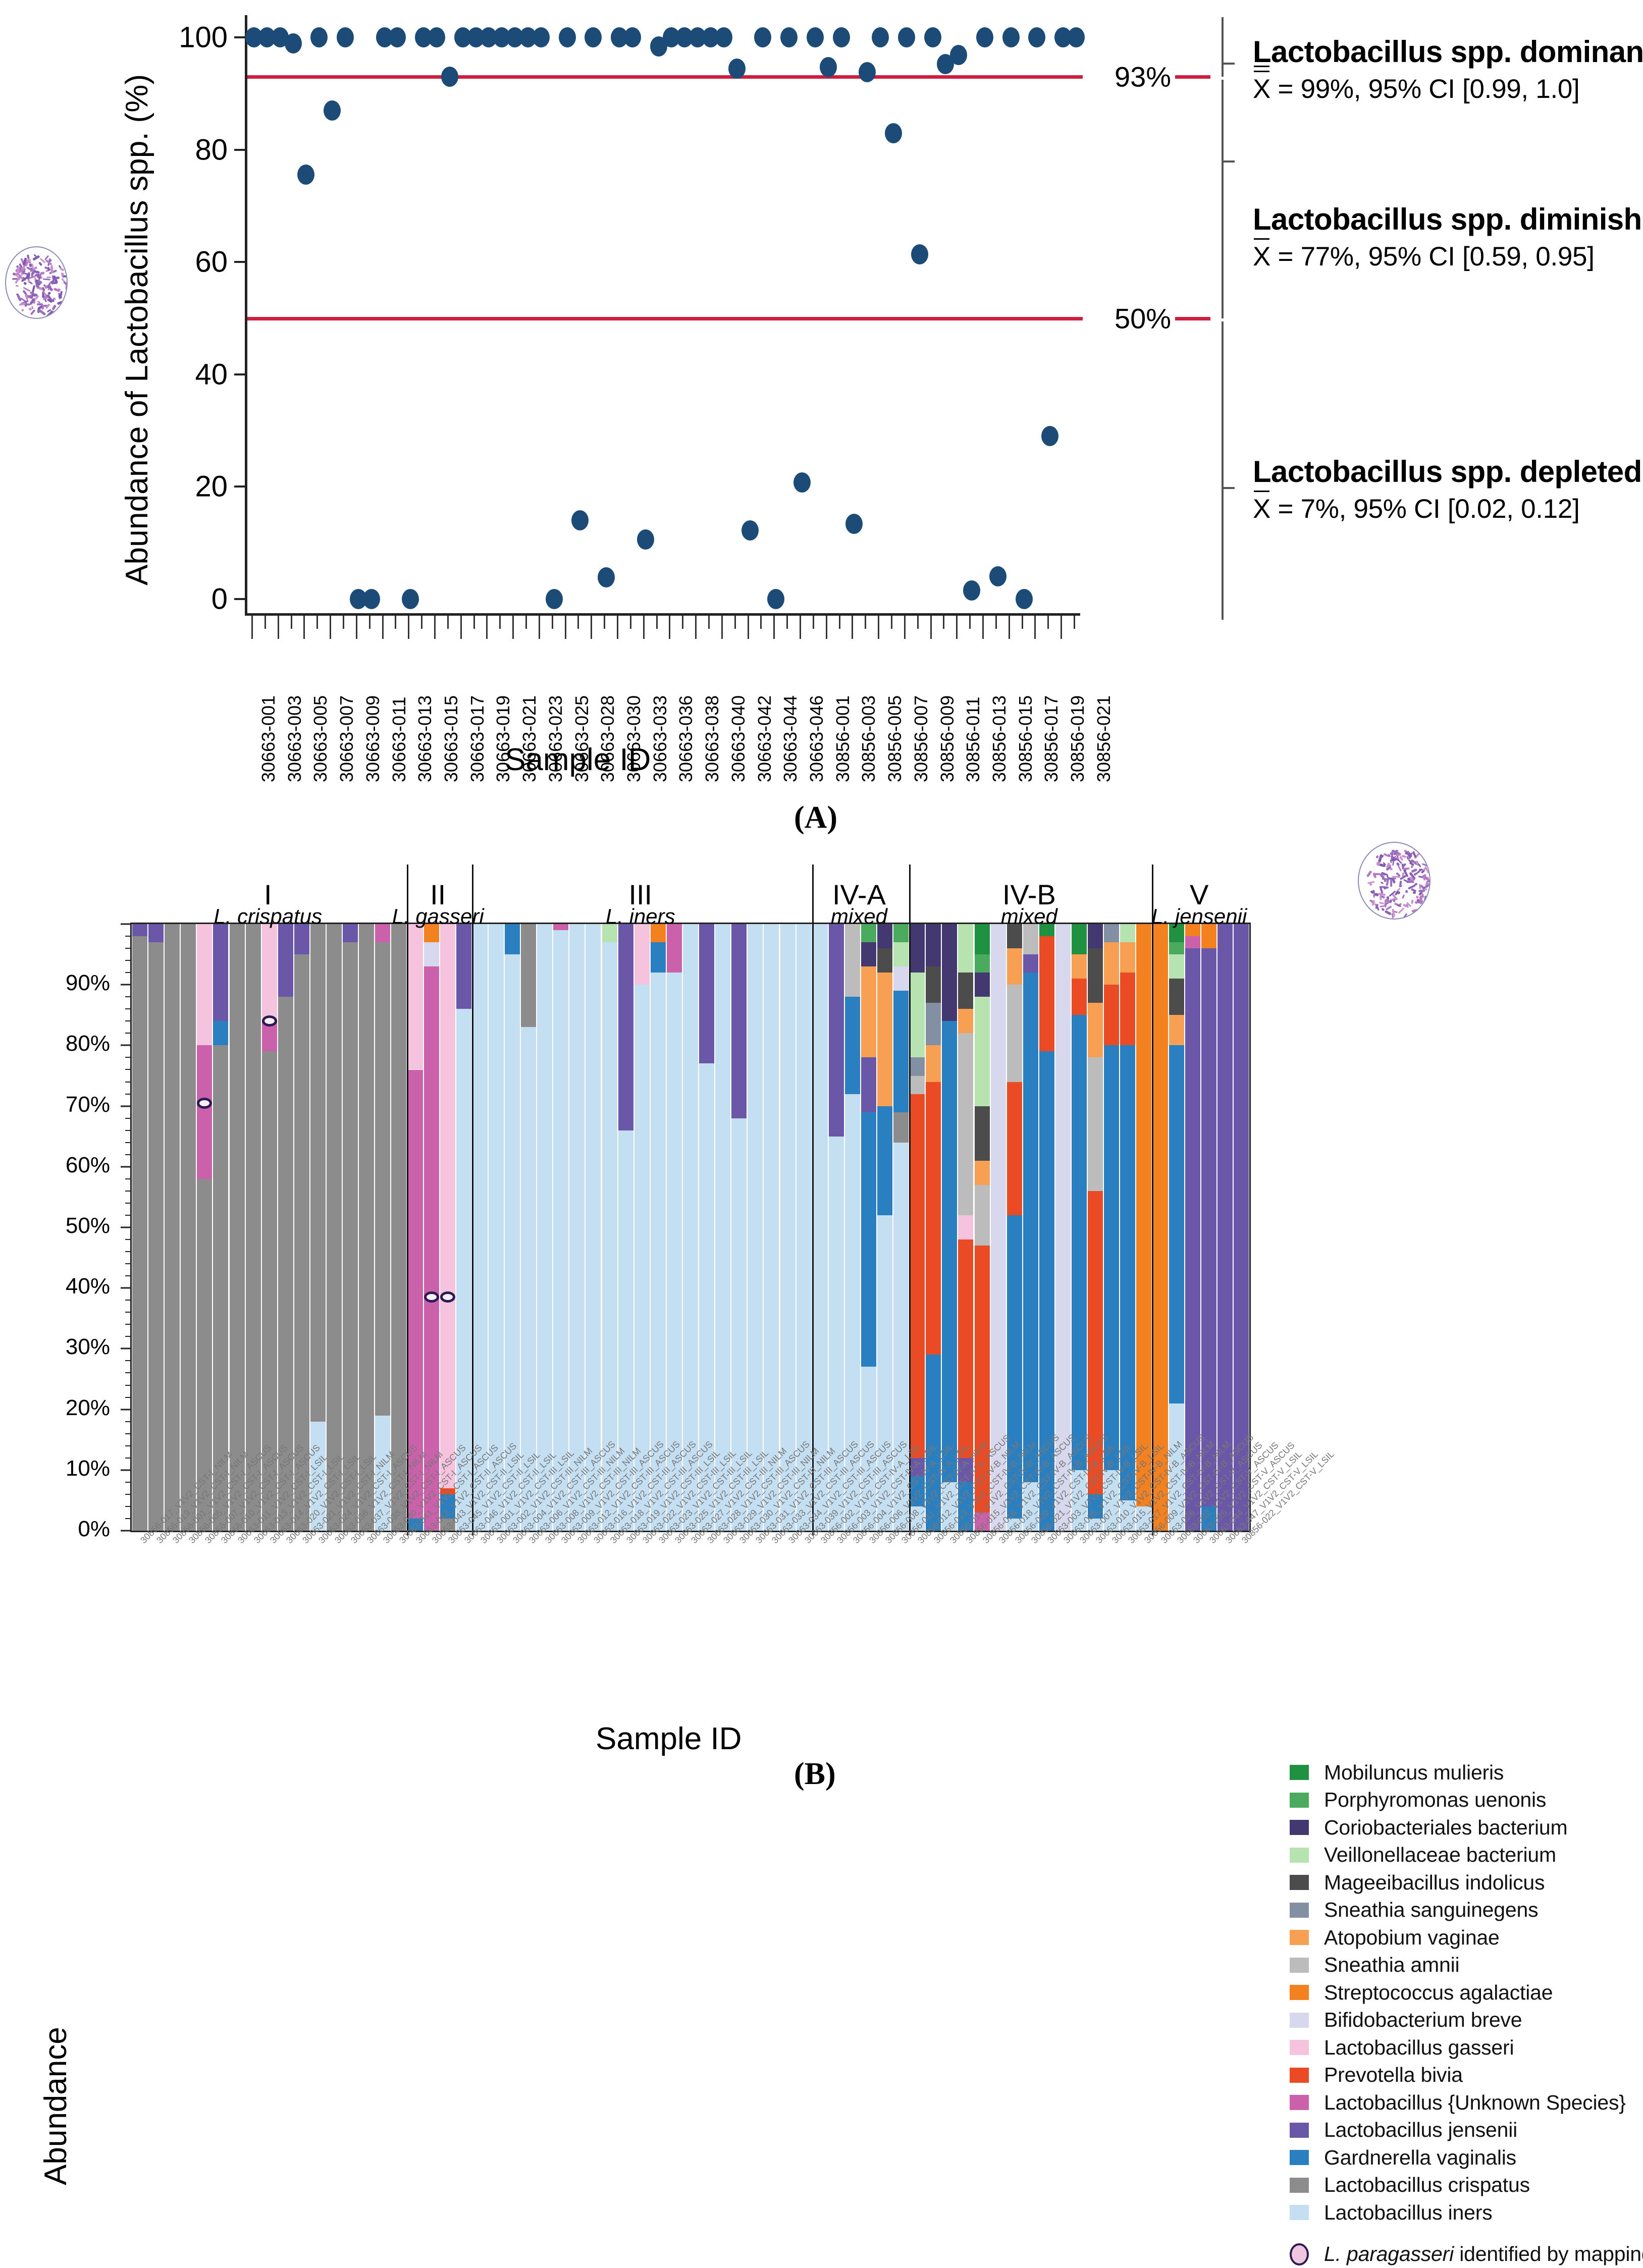 This screenshot has width=1643, height=2268. I want to click on legend-item: Mobiluncus mulieris, so click(1466, 1773).